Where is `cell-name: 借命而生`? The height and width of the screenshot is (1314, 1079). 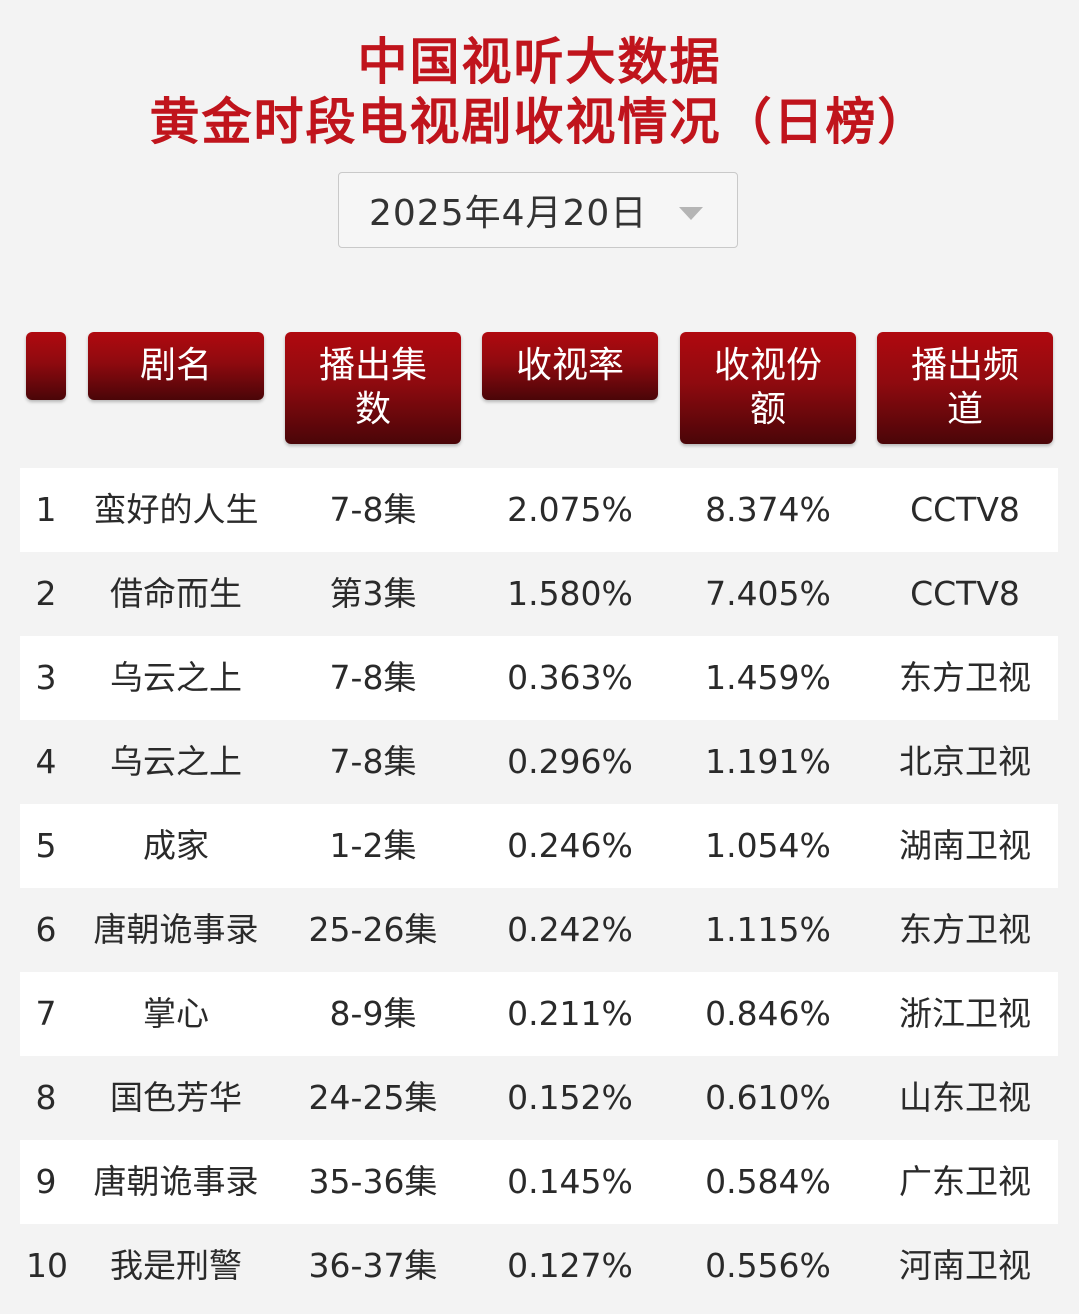
cell-name: 借命而生 is located at coordinates (176, 593).